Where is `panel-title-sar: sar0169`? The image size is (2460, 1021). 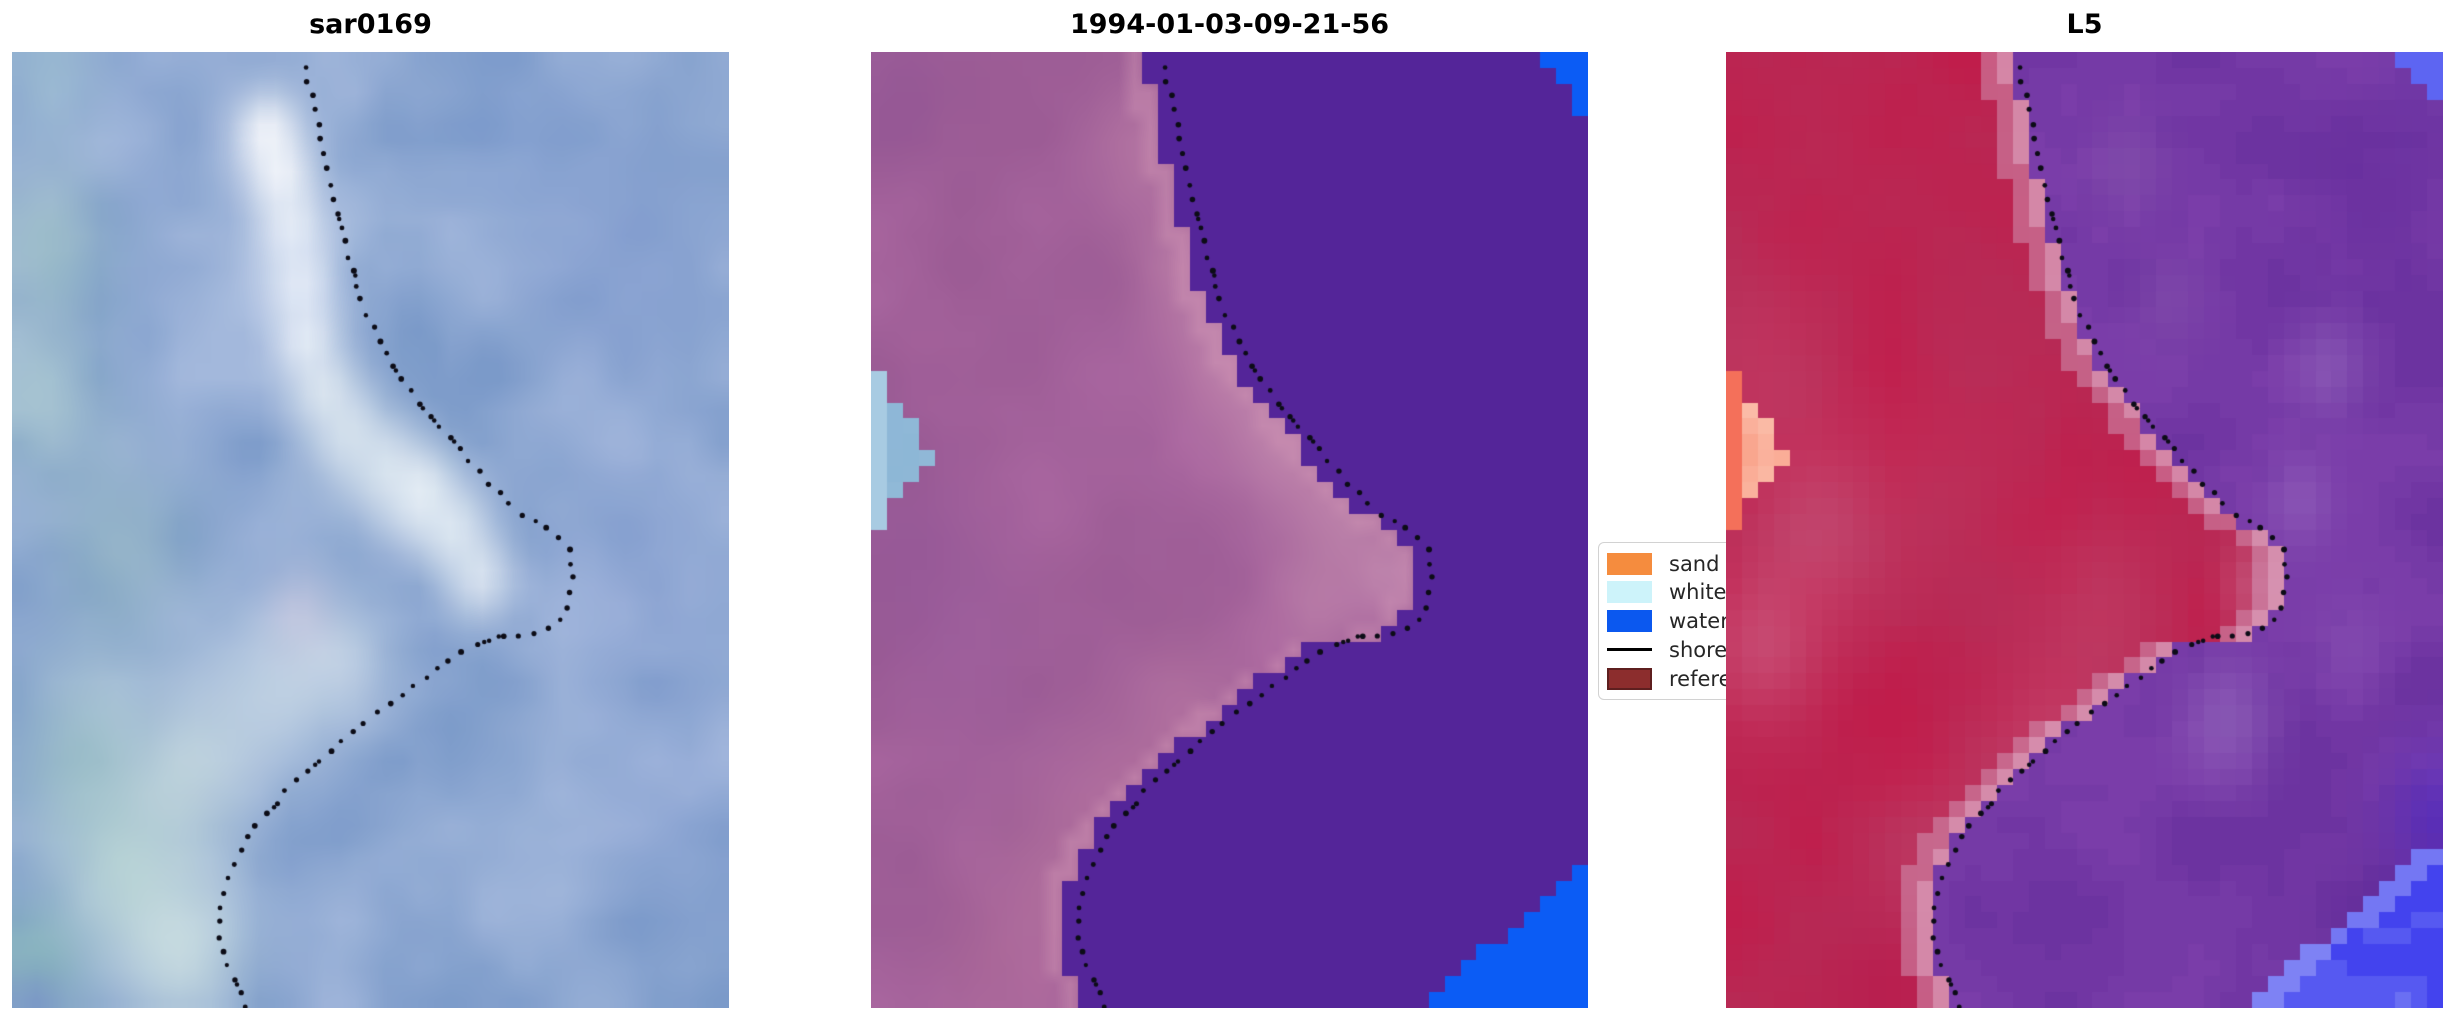
panel-title-sar: sar0169 is located at coordinates (370, 24).